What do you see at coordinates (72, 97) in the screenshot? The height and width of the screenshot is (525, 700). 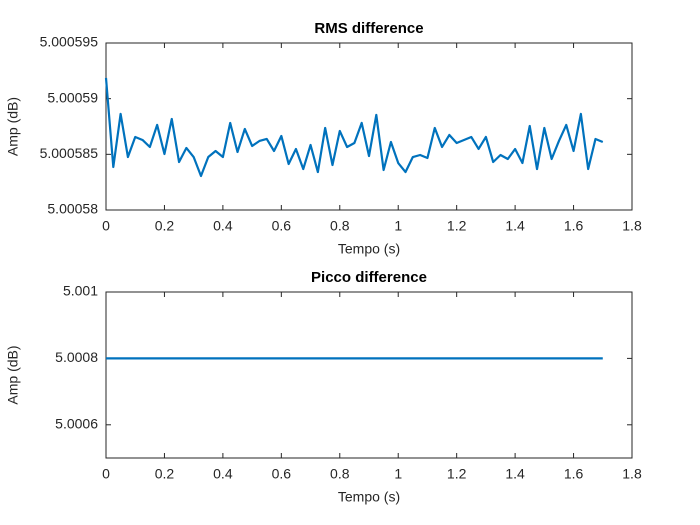 I see `y-tick-label: 5.00059` at bounding box center [72, 97].